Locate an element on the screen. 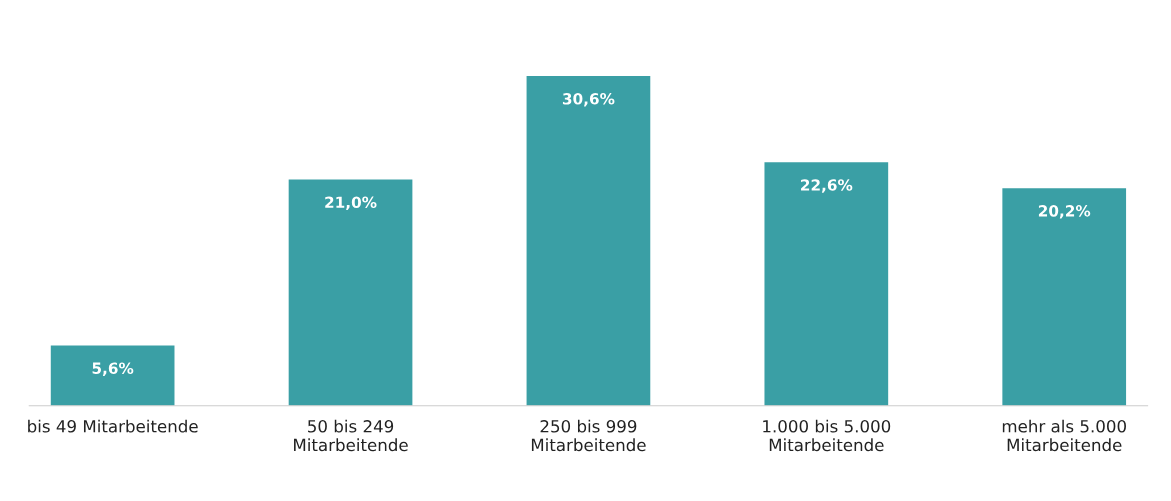  data-label: 20,2% is located at coordinates (1064, 212).